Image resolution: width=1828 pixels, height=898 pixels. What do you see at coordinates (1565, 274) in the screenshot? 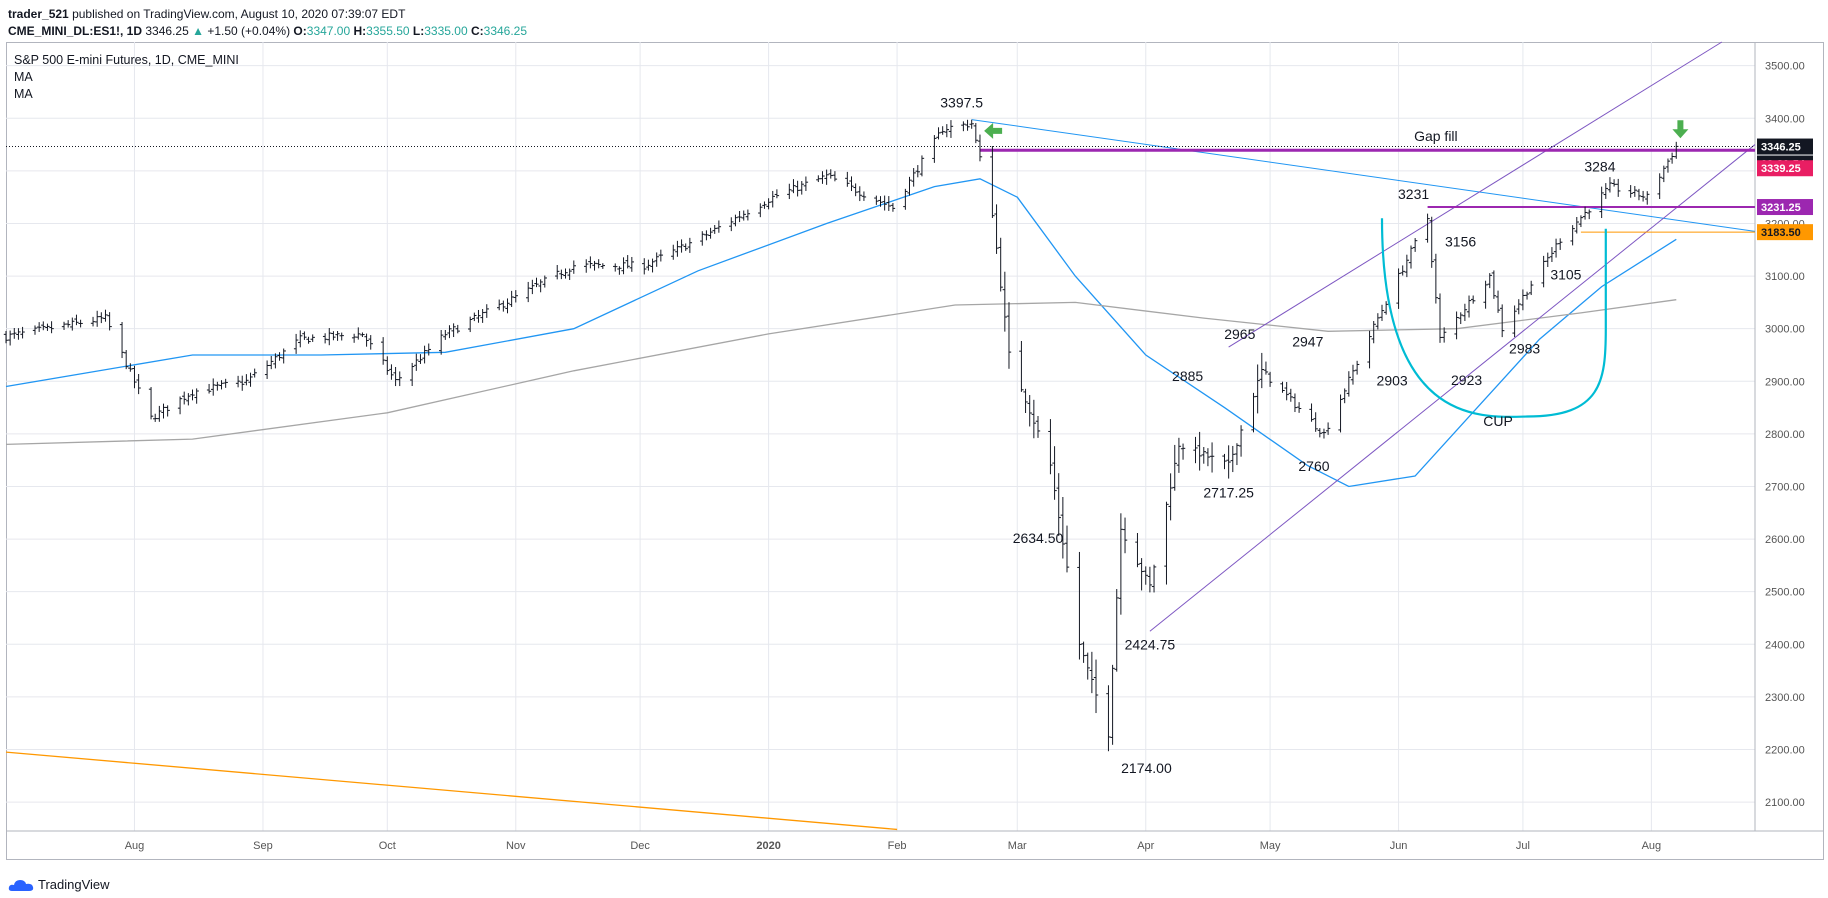
I see `annotation-label: 3105` at bounding box center [1565, 274].